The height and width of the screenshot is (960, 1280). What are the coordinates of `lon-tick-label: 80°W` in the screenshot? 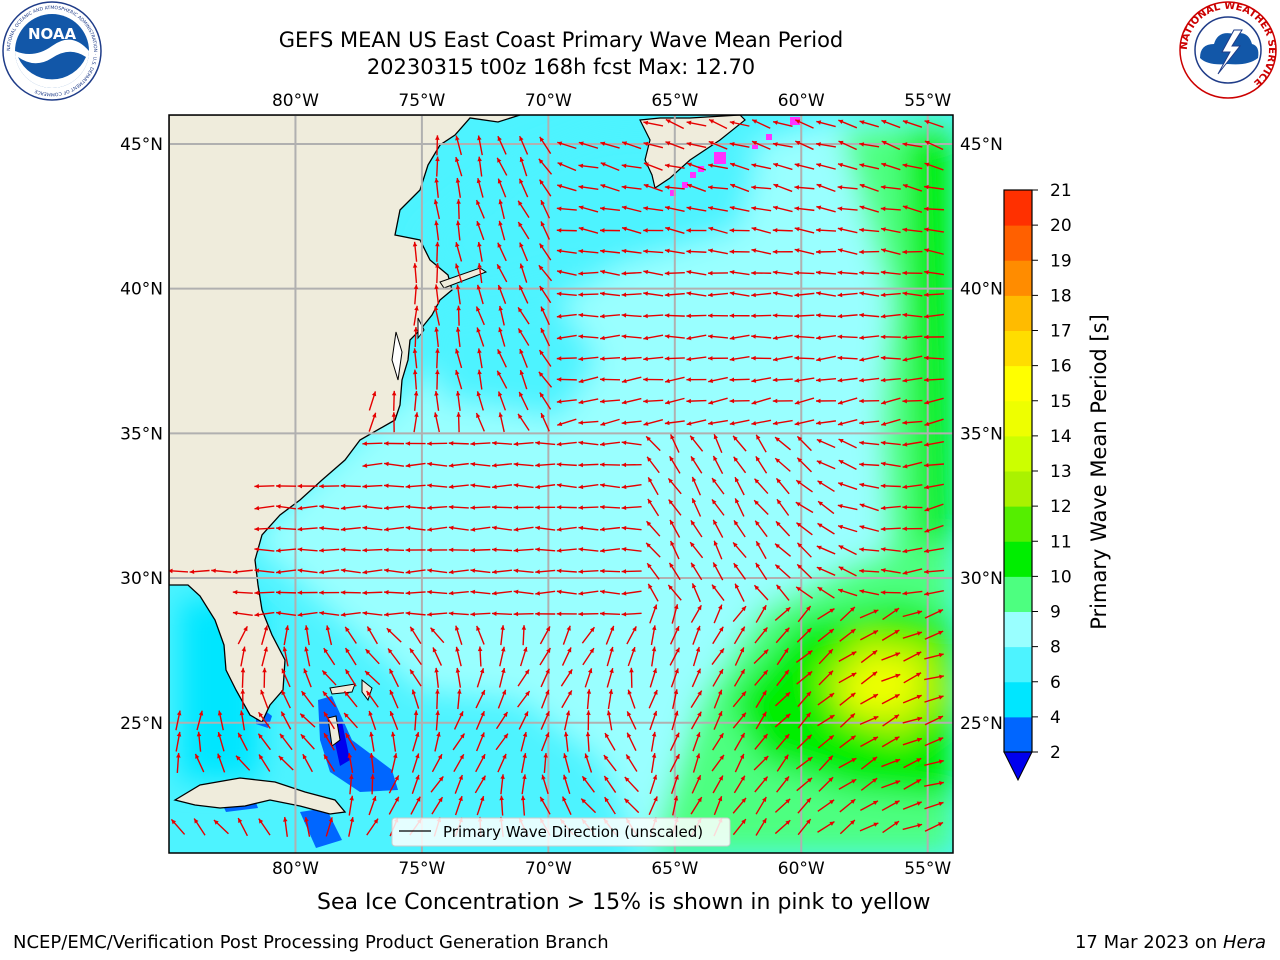 It's located at (295, 101).